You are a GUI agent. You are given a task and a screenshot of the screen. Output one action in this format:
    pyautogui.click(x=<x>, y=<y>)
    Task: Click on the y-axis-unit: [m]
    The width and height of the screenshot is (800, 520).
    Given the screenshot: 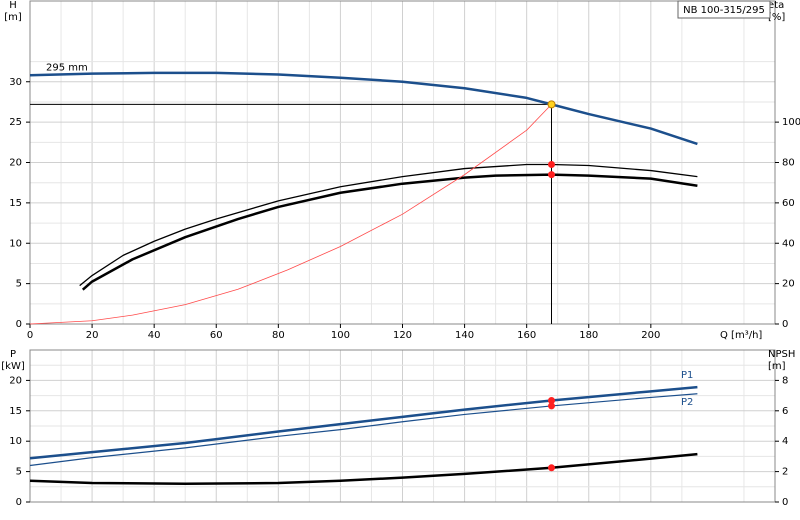 What is the action you would take?
    pyautogui.click(x=13, y=17)
    